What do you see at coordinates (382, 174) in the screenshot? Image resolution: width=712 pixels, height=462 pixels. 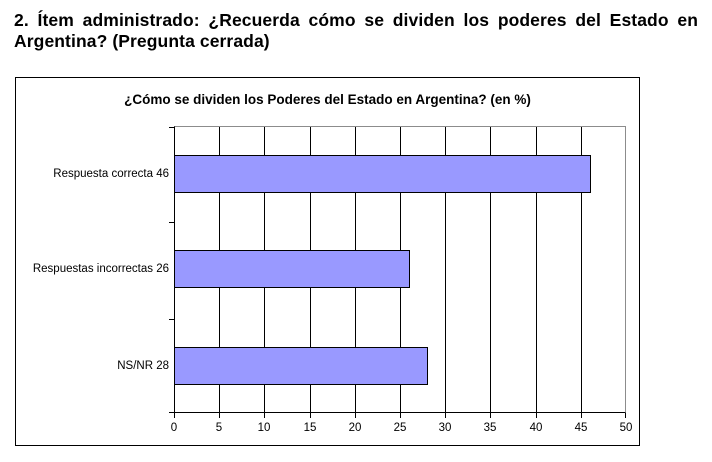 I see `bar-respuesta-correcta` at bounding box center [382, 174].